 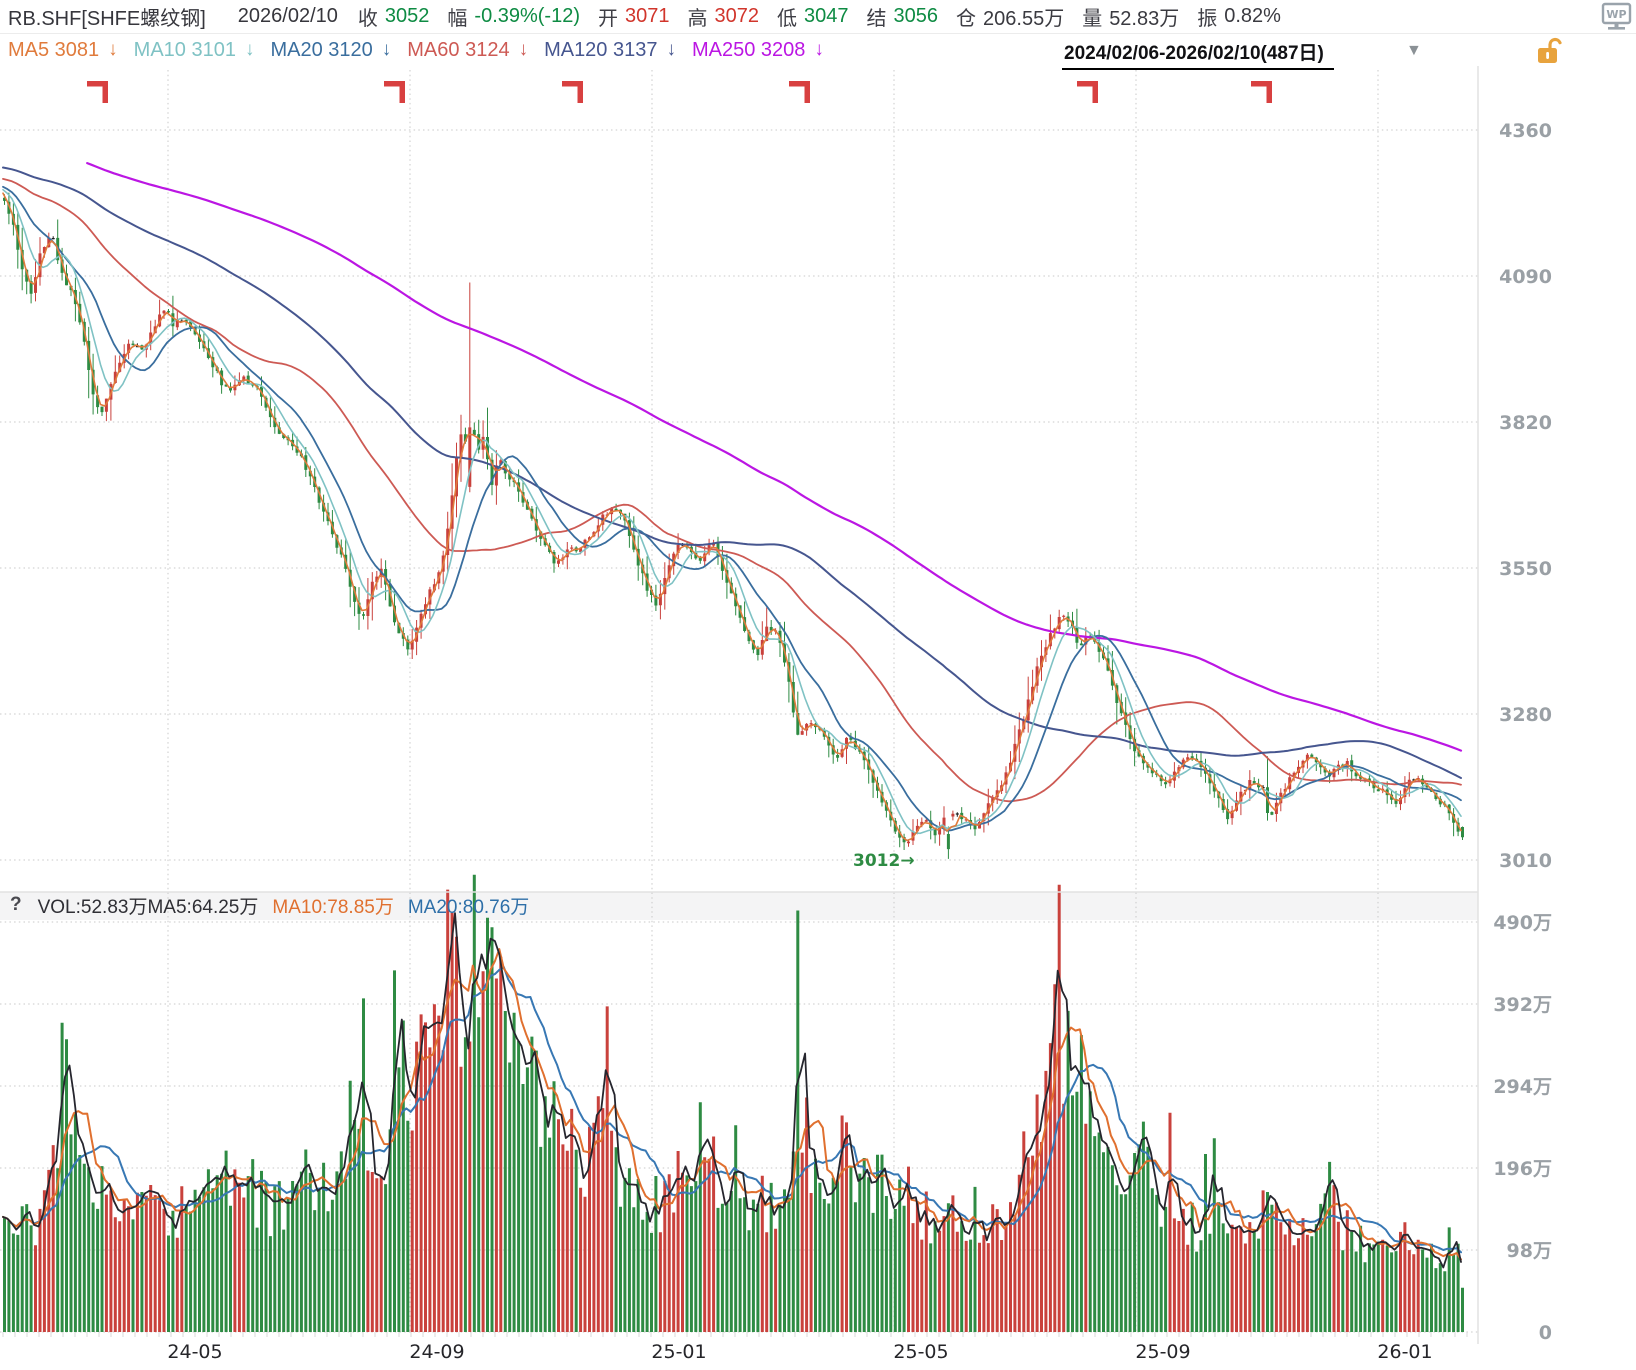 I want to click on price-axis-label-1: 4090, so click(x=1525, y=277).